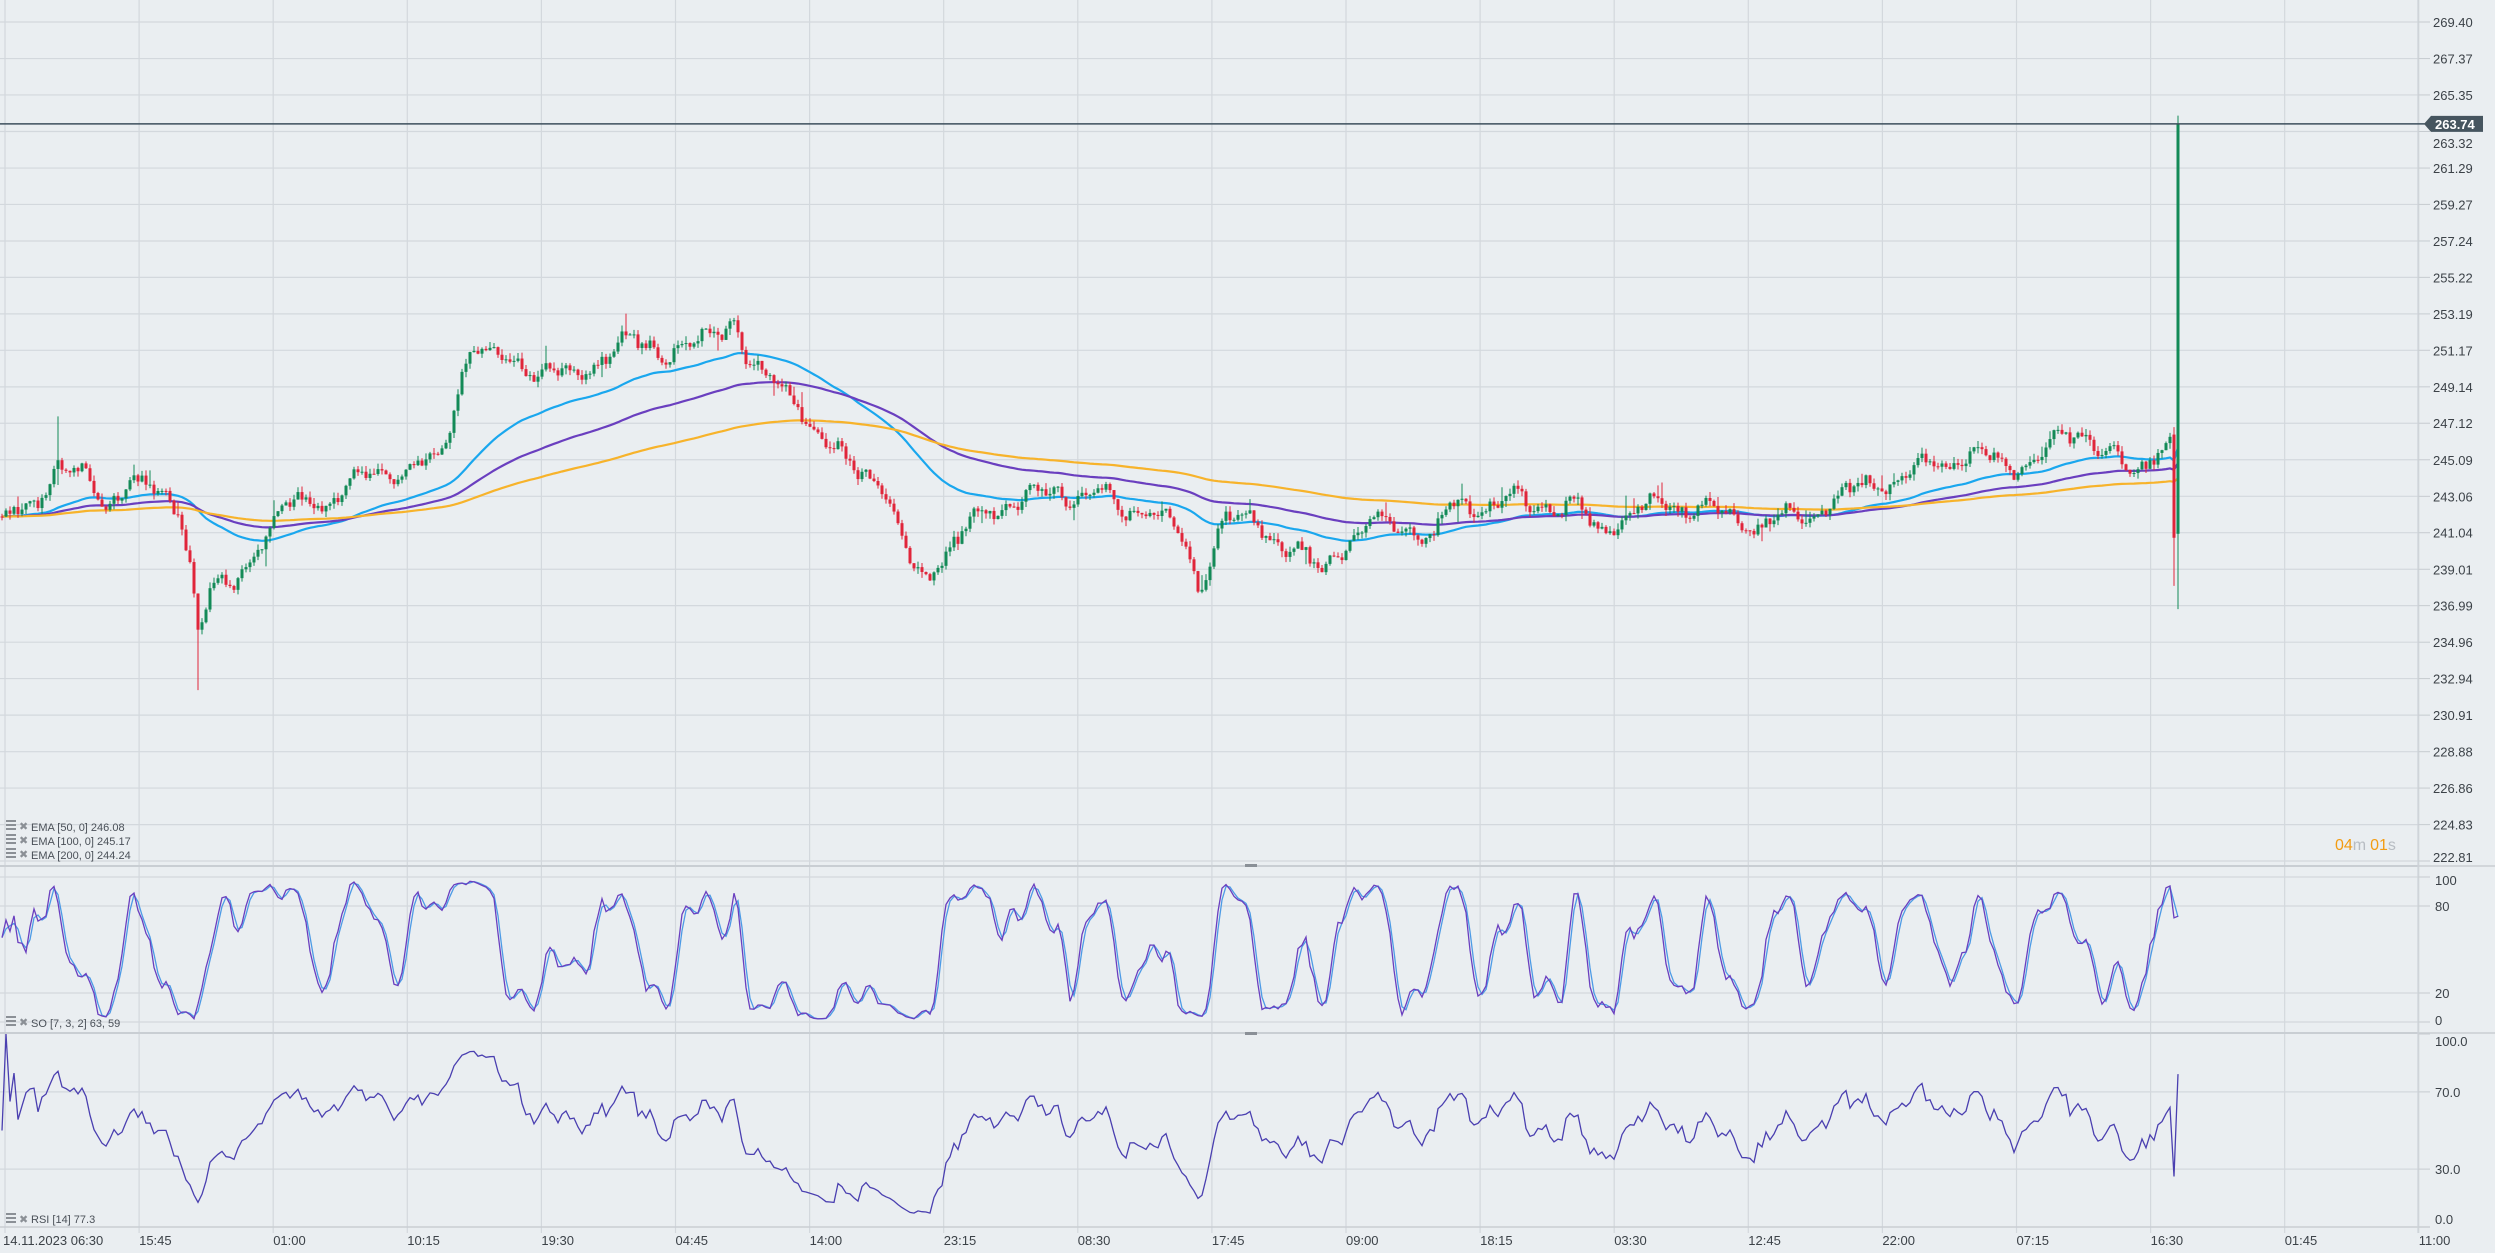 This screenshot has width=2495, height=1253. I want to click on time-axis-label: 10:15, so click(423, 1240).